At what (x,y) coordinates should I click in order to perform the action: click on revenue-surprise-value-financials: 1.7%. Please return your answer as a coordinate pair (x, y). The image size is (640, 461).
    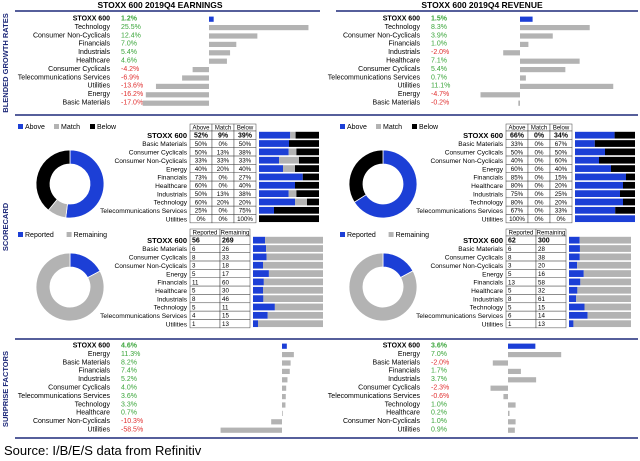
    Looking at the image, I should click on (439, 371).